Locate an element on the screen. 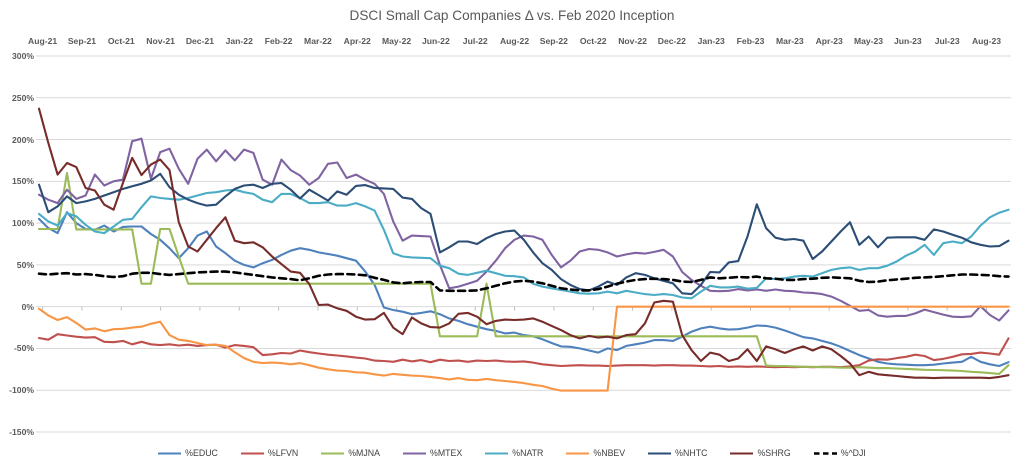 This screenshot has height=471, width=1024. legend-label: %MJNA is located at coordinates (364, 453).